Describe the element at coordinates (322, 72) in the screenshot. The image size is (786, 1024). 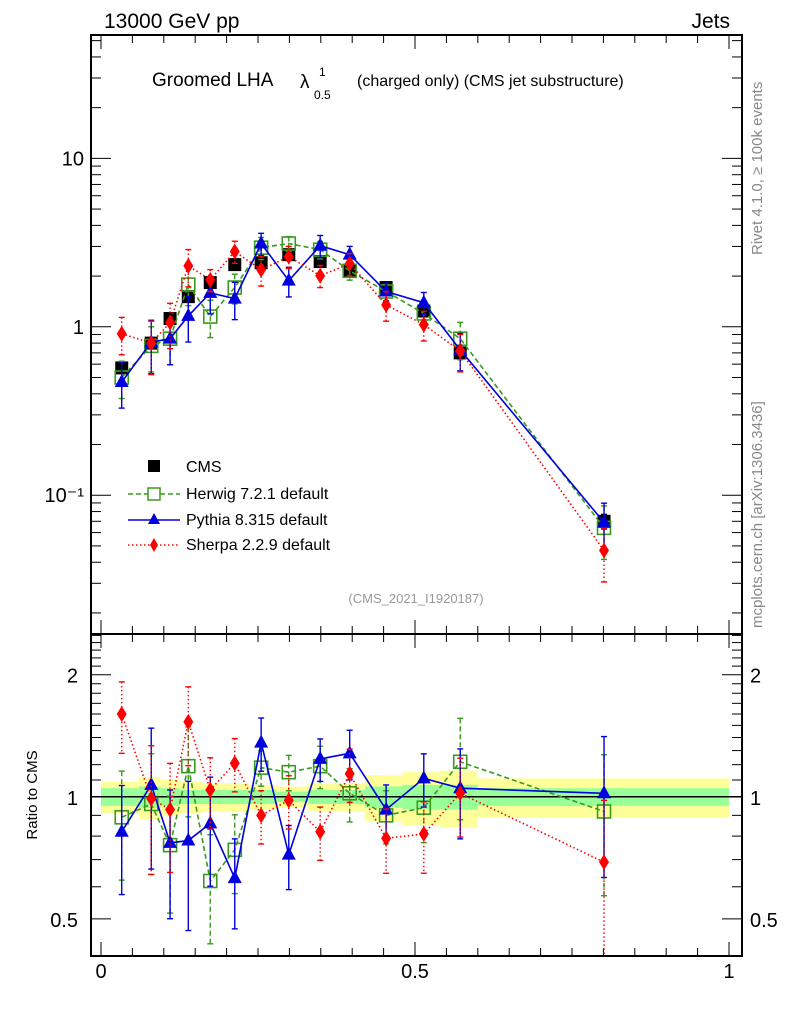
I see `title-superscript: 1` at that location.